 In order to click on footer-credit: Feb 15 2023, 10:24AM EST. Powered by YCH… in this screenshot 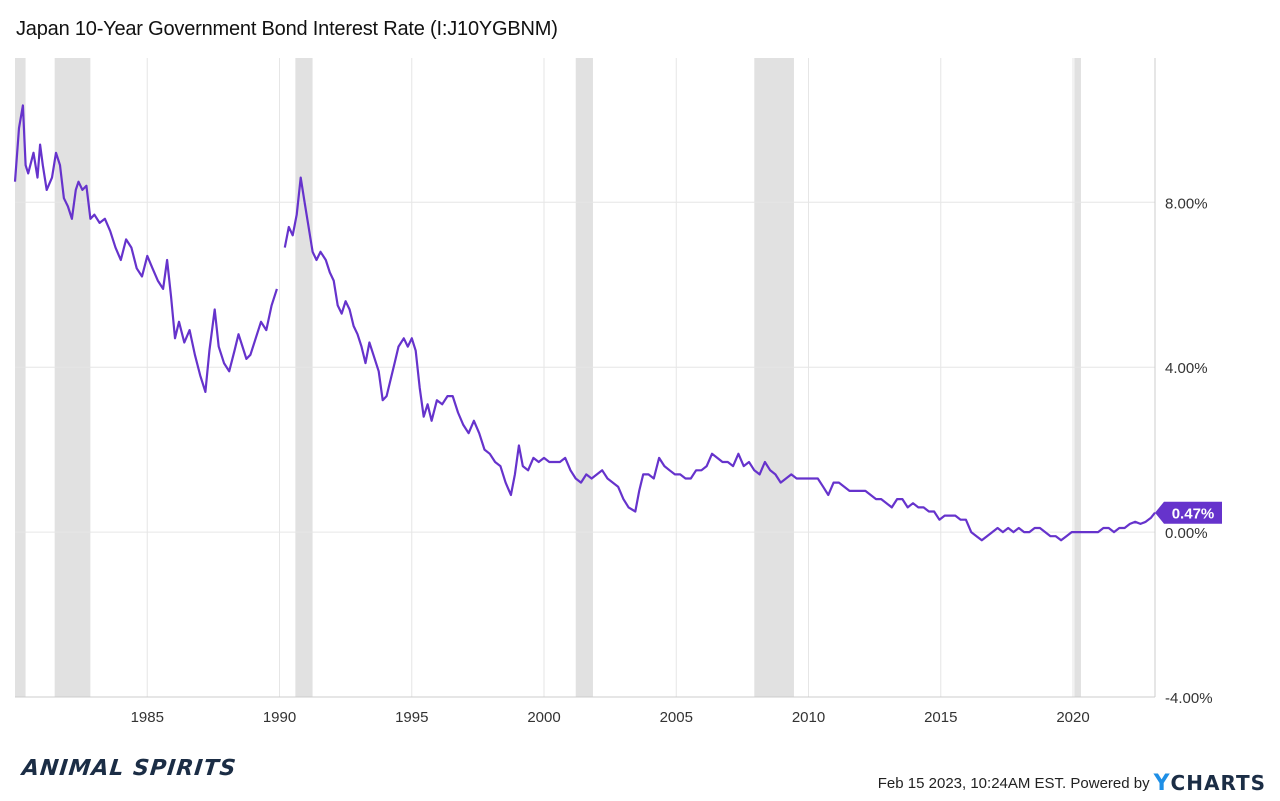, I will do `click(1072, 783)`.